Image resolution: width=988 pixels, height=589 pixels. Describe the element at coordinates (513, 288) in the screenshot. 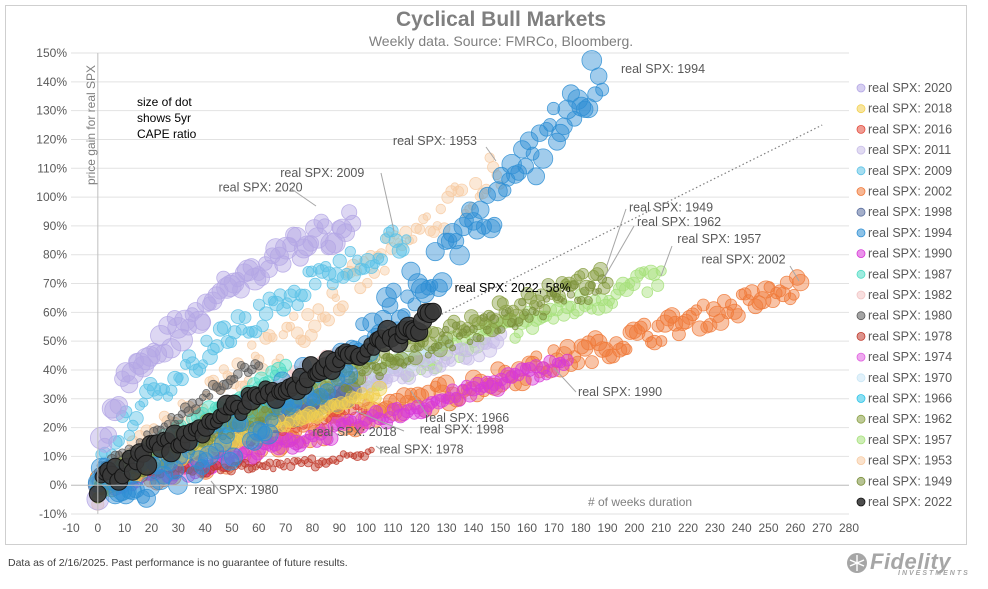

I see `annotation-label: real SPX: 2022, 58%` at that location.